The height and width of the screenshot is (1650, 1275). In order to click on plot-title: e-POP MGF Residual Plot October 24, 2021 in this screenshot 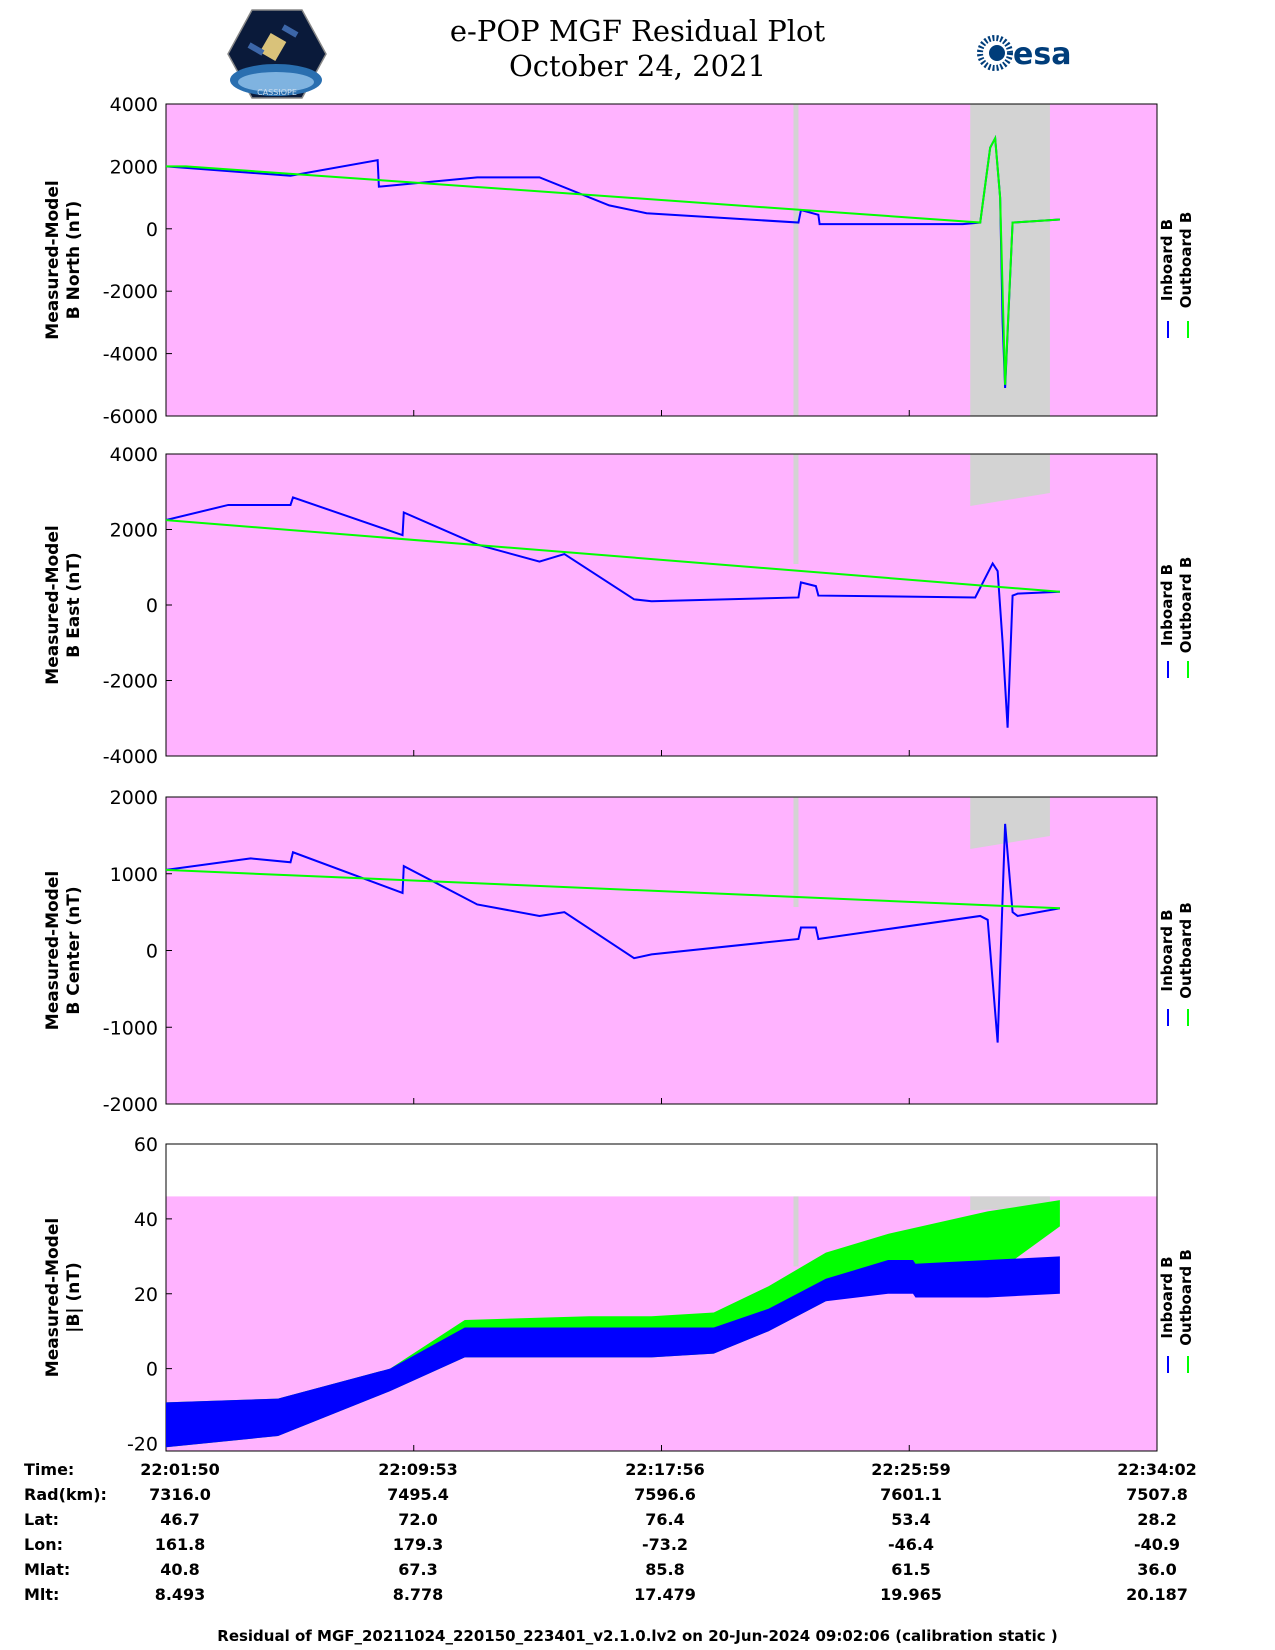, I will do `click(637, 49)`.